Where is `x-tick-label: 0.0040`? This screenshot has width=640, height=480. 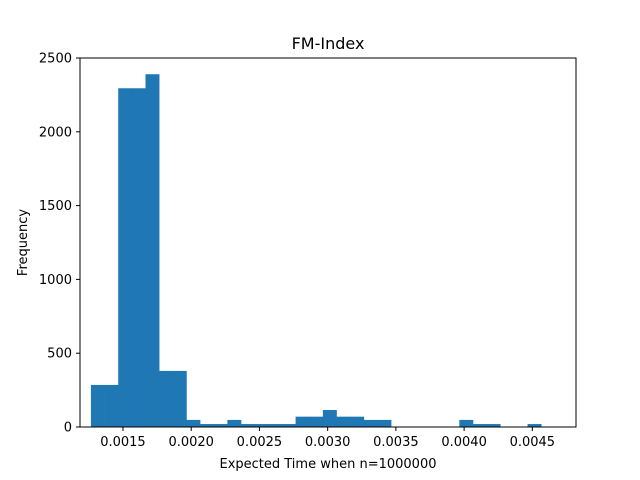 x-tick-label: 0.0040 is located at coordinates (464, 442).